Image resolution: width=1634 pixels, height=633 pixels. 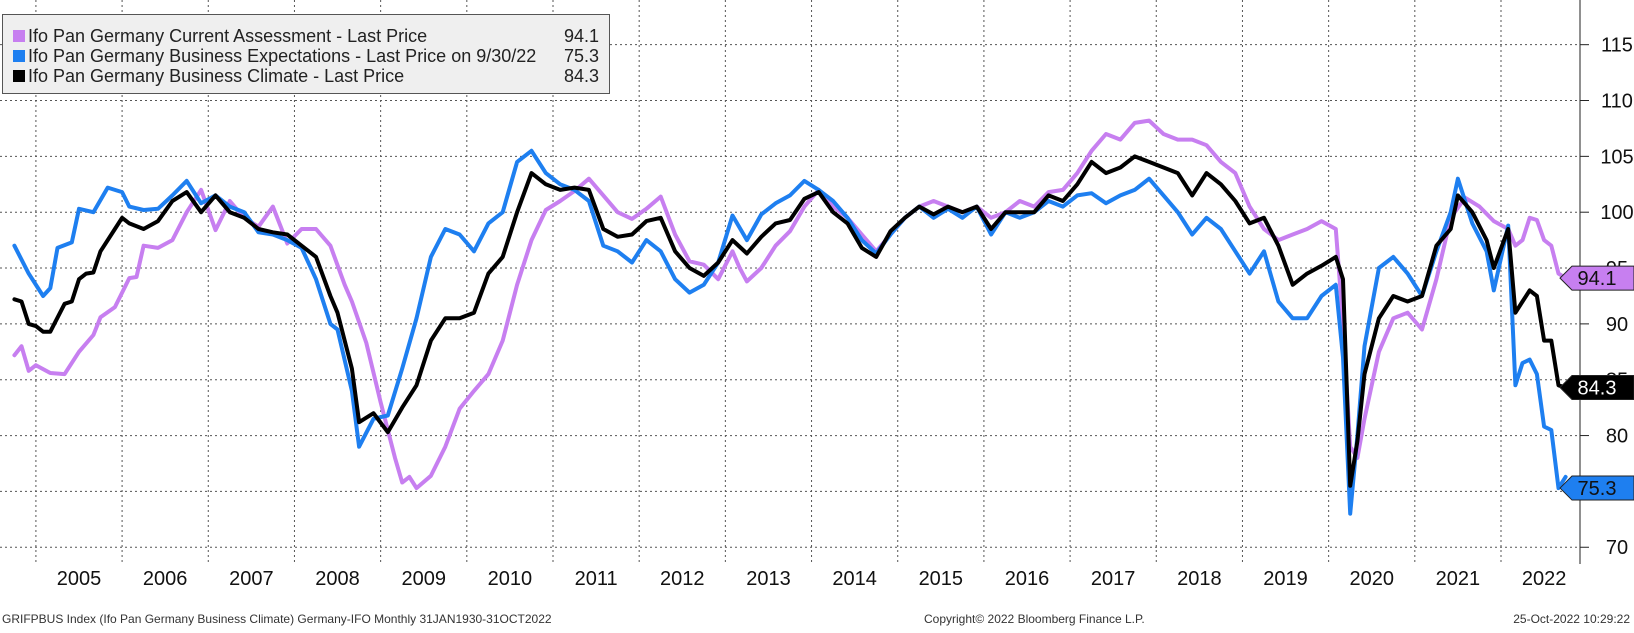 I want to click on last-value-label-current-assessment: 94.1, so click(x=1597, y=279).